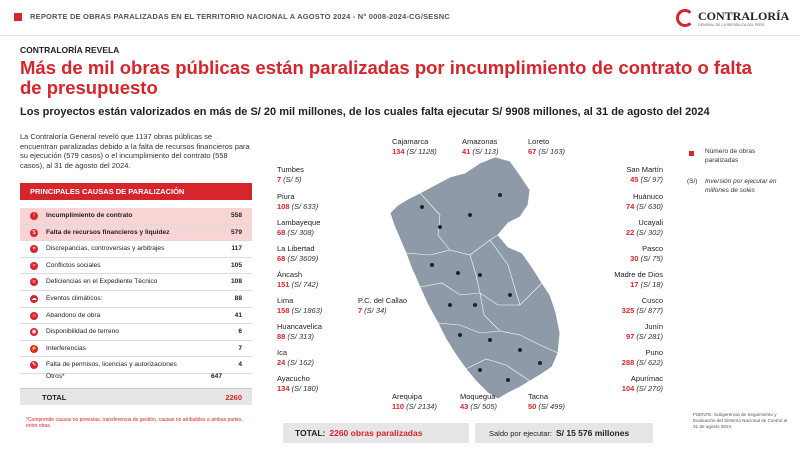 This screenshot has height=450, width=800. What do you see at coordinates (644, 227) in the screenshot?
I see `region-ucayali: Ucayali 22 (S/ 302)` at bounding box center [644, 227].